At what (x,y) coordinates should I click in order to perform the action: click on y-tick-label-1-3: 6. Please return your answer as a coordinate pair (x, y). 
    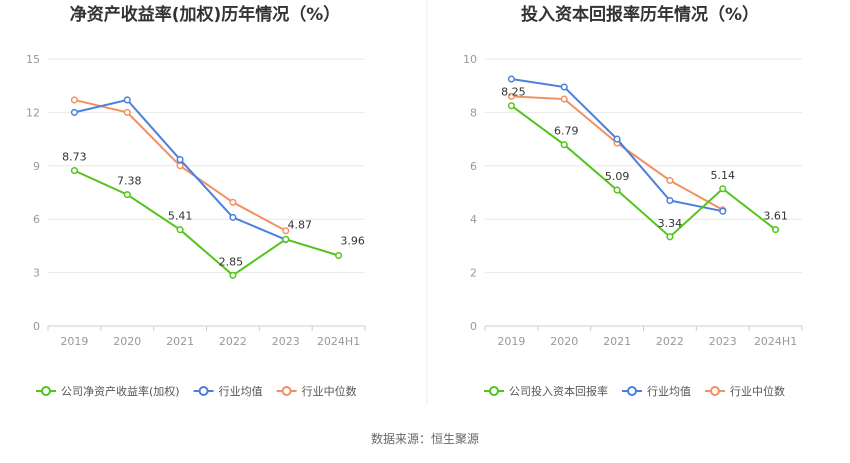
    Looking at the image, I should click on (473, 166).